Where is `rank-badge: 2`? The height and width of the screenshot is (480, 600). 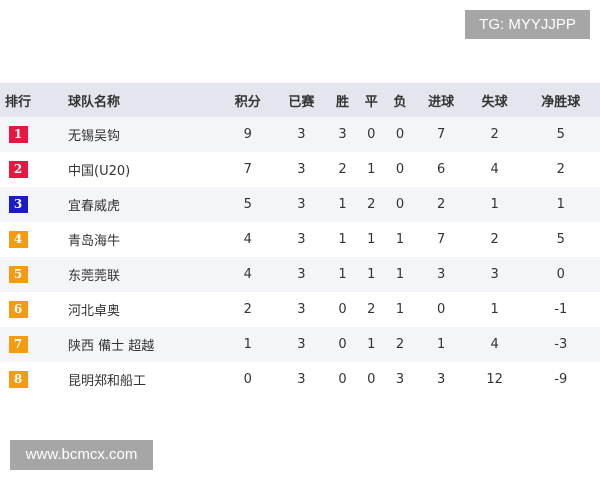
rank-badge: 2 is located at coordinates (18, 169).